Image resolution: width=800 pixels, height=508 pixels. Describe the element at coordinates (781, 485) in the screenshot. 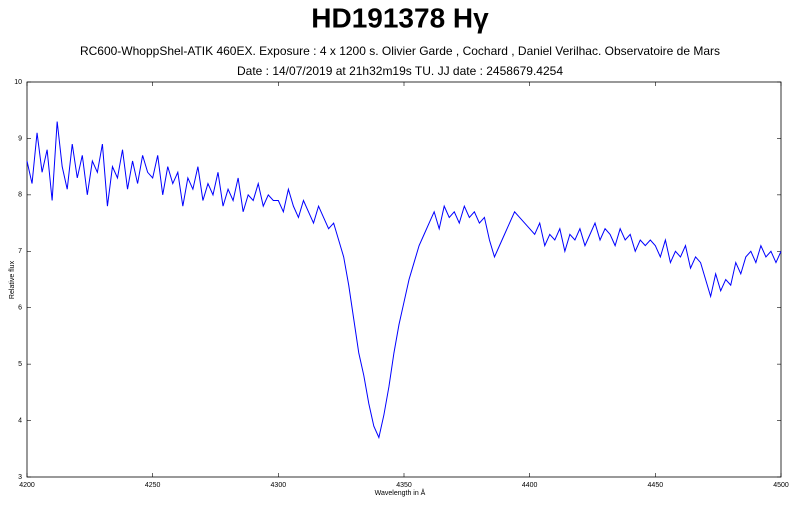

I see `x-tick-label: 4500` at that location.